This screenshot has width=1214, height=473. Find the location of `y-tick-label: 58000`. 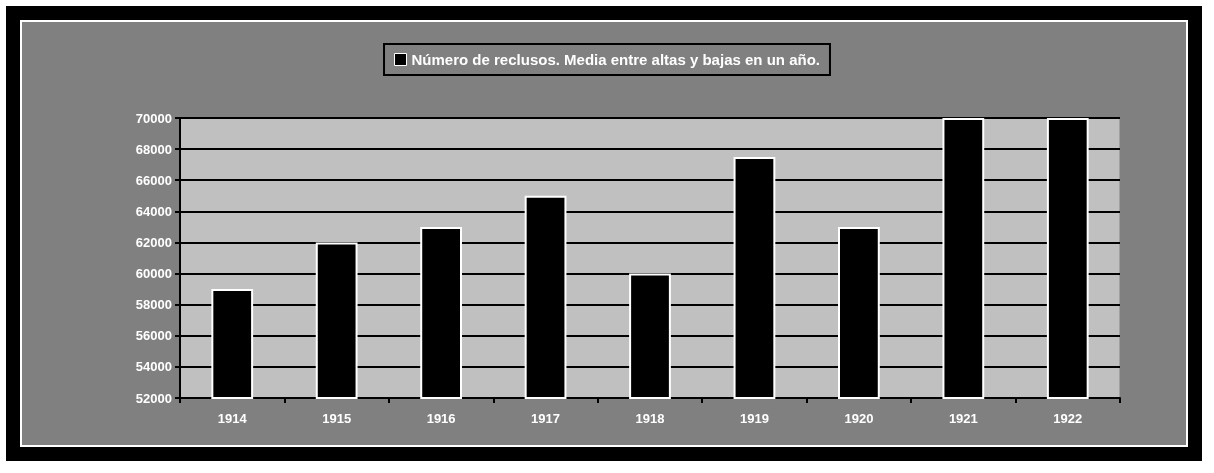

y-tick-label: 58000 is located at coordinates (153, 305).